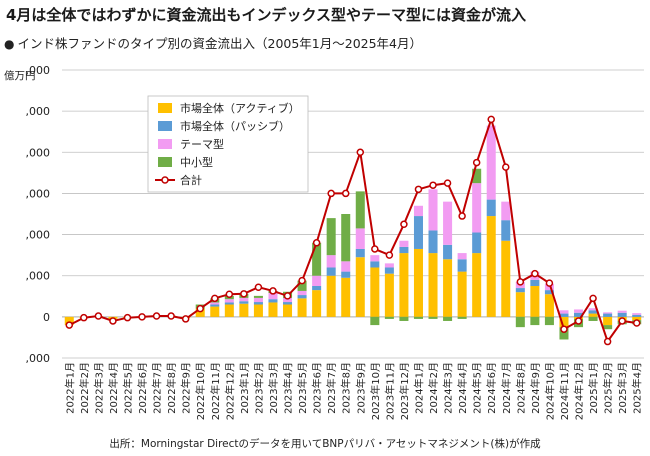  Describe the element at coordinates (142, 388) in the screenshot. I see `x-tick-label: 2022年6月` at that location.